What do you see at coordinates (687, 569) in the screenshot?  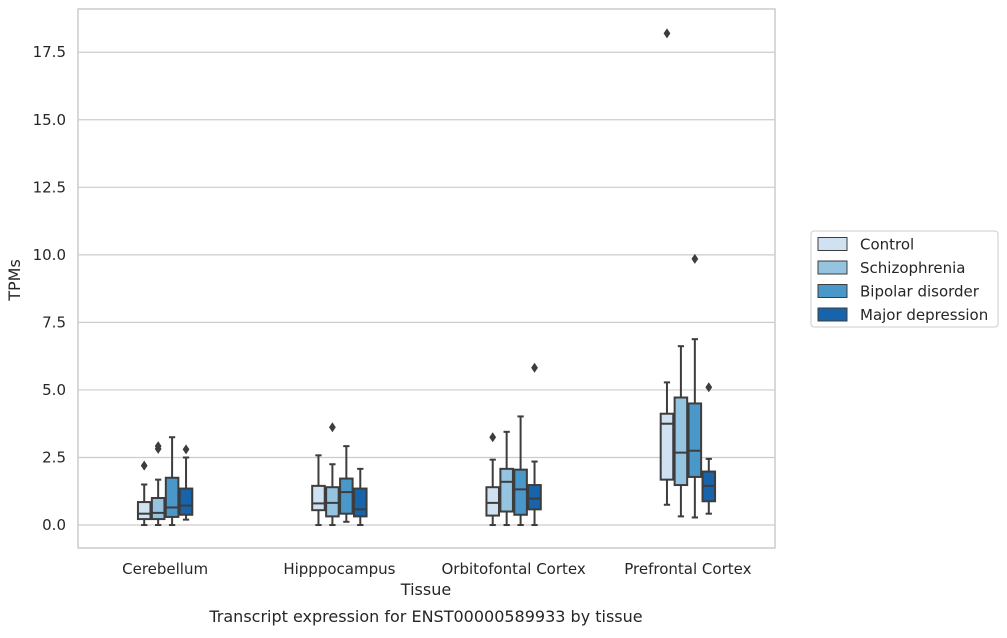 I see `x-tick-label: Prefrontal Cortex` at bounding box center [687, 569].